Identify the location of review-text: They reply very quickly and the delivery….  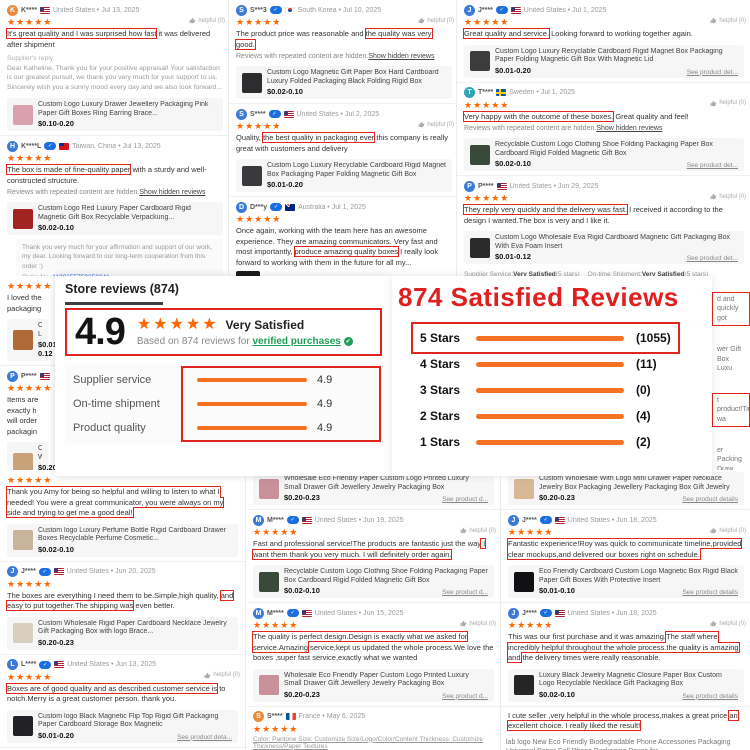
(603, 215).